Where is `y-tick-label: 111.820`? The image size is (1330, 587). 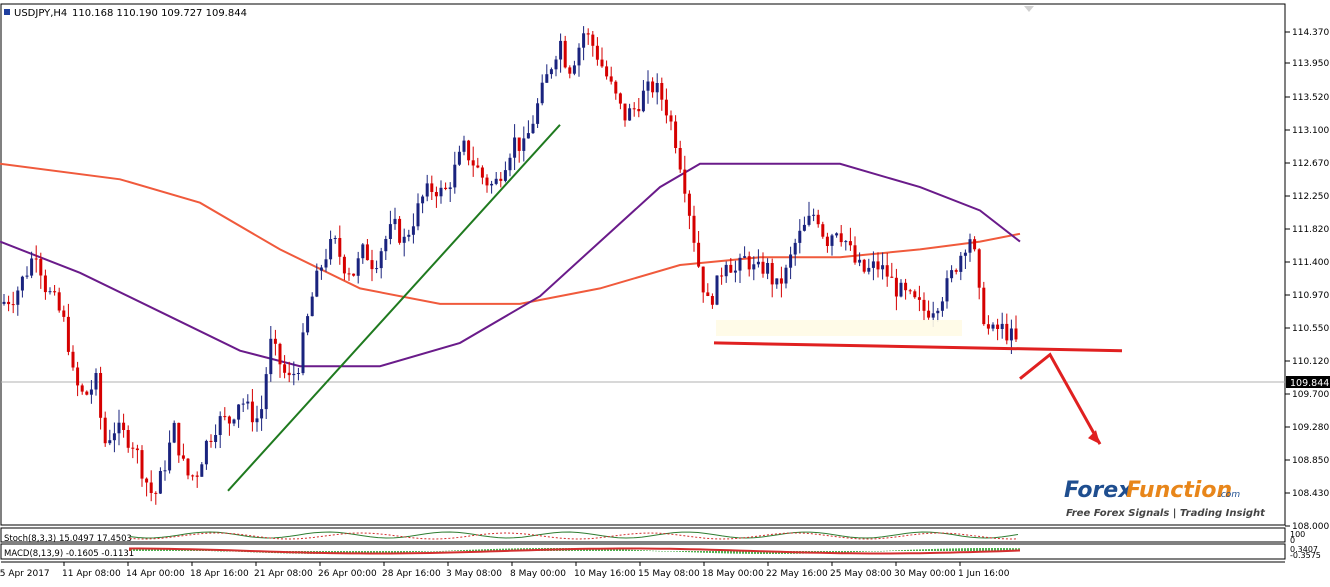 y-tick-label: 111.820 is located at coordinates (1310, 230).